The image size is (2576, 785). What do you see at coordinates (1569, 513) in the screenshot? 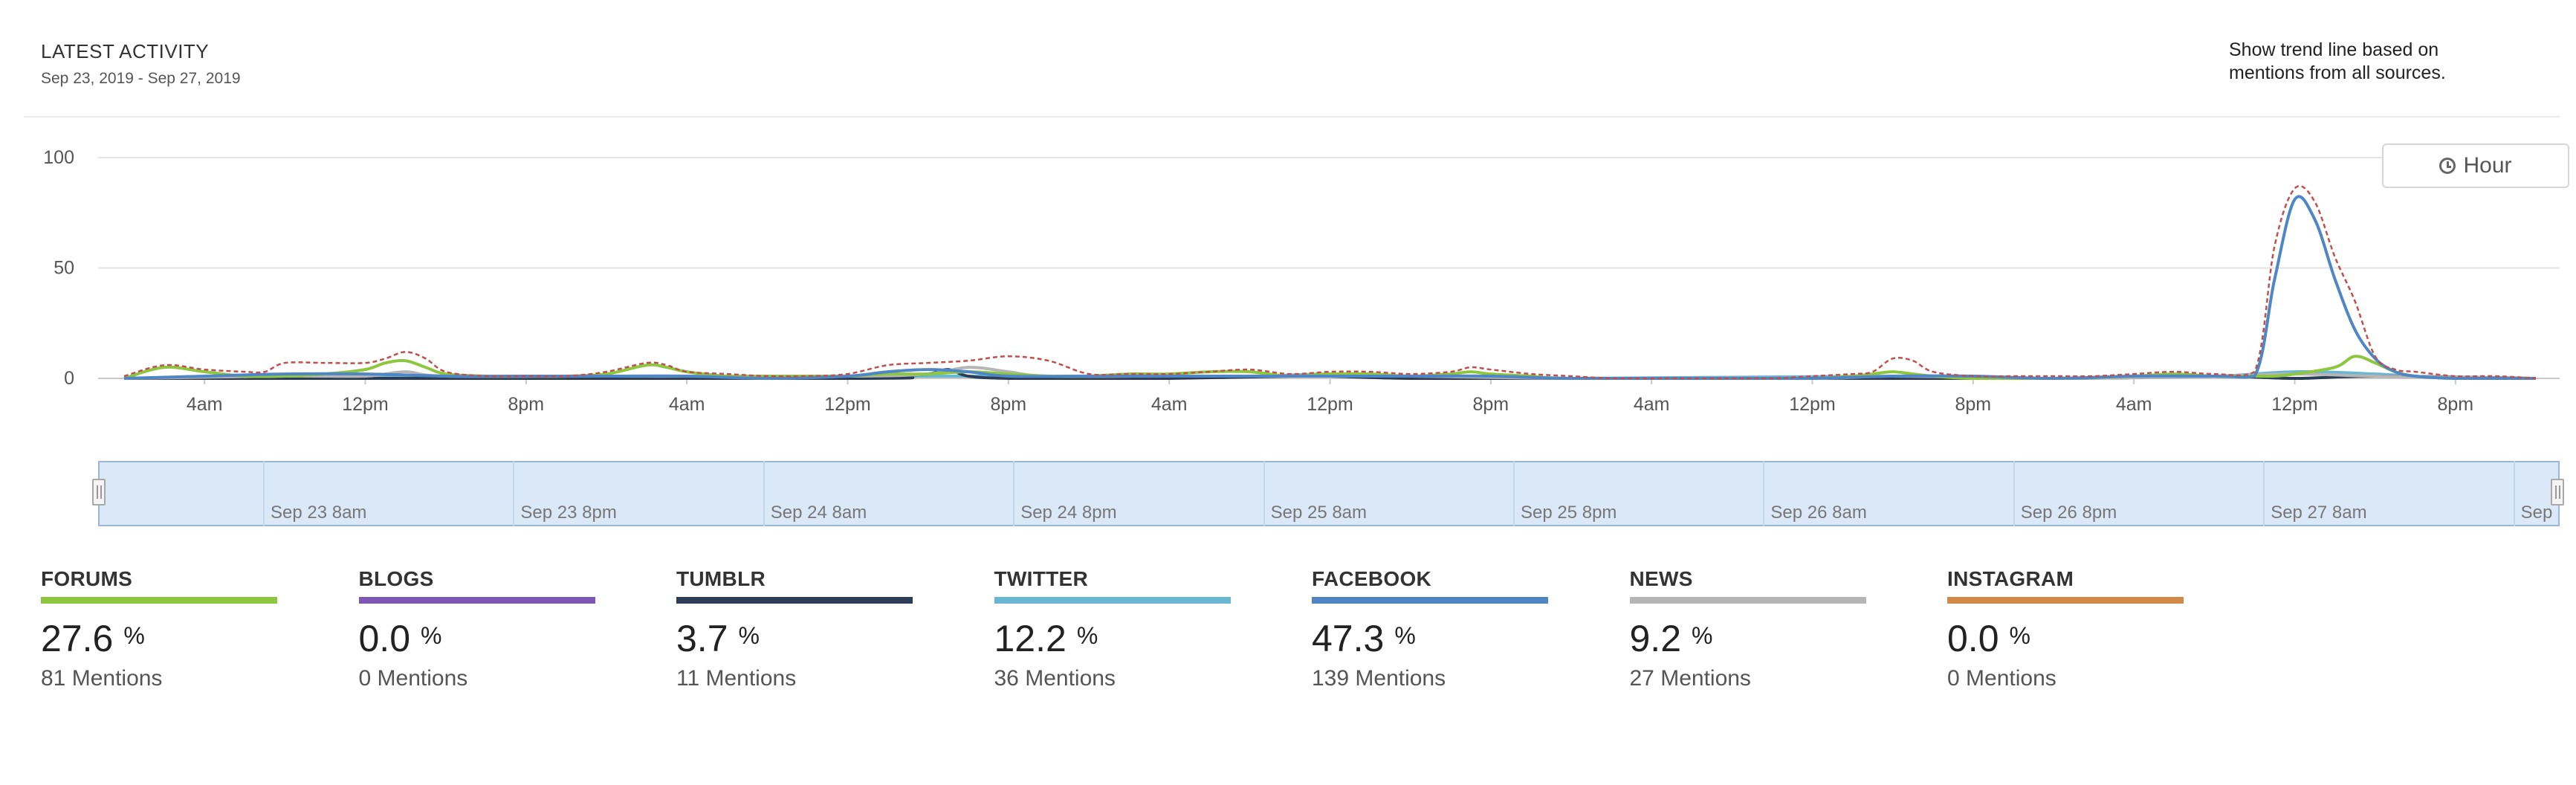
I see `navigator-label: Sep 25 8pm` at bounding box center [1569, 513].